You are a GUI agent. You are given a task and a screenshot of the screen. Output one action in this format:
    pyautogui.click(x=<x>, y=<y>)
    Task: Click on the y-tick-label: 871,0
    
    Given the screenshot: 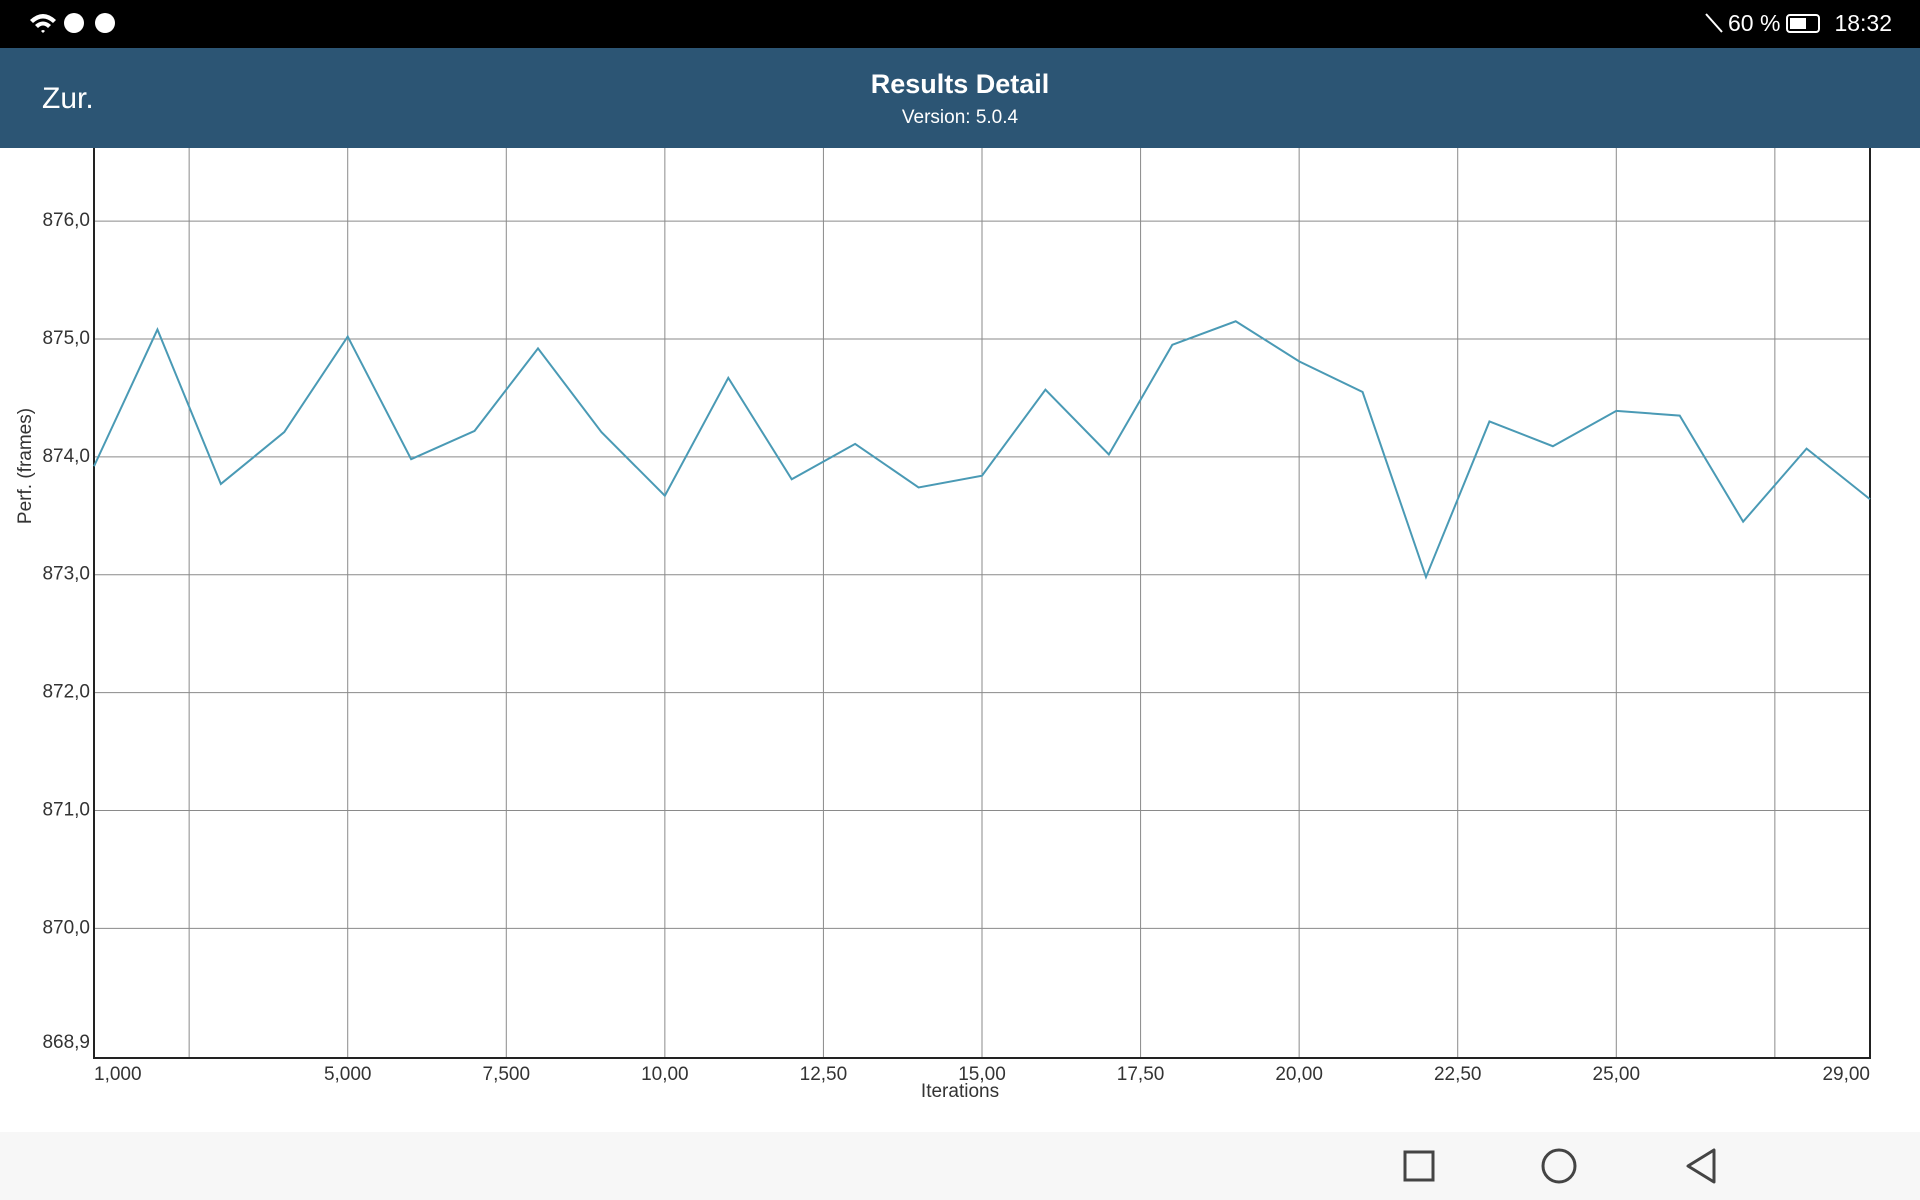 What is the action you would take?
    pyautogui.click(x=66, y=809)
    